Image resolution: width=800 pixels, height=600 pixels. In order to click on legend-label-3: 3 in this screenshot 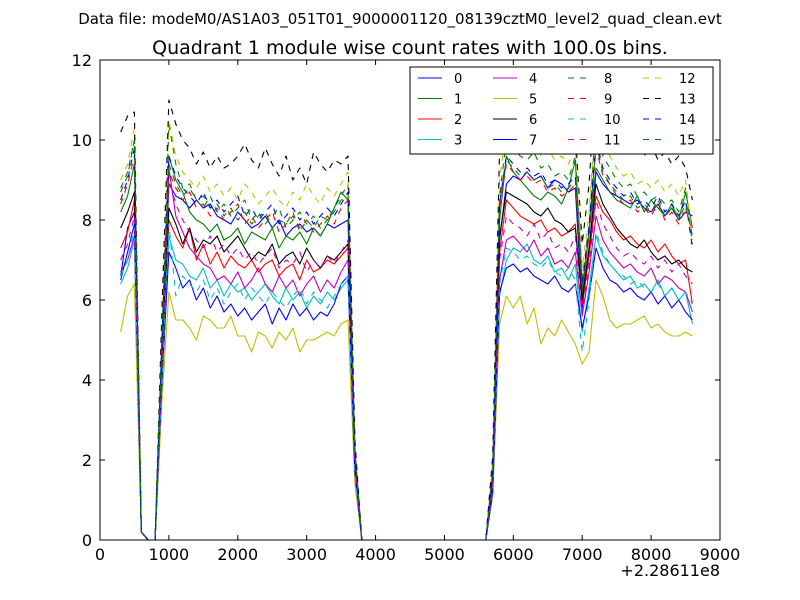, I will do `click(458, 141)`.